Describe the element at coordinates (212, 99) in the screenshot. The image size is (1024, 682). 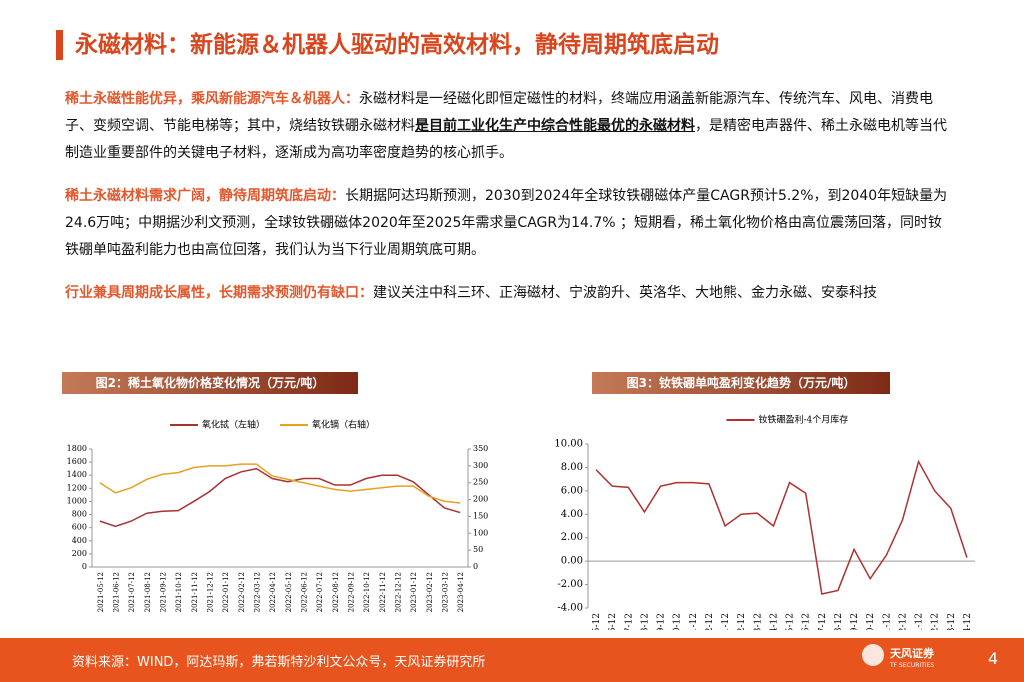
I see `lead: 稀土永磁性能优异，乘风新能源汽车＆机器人：` at that location.